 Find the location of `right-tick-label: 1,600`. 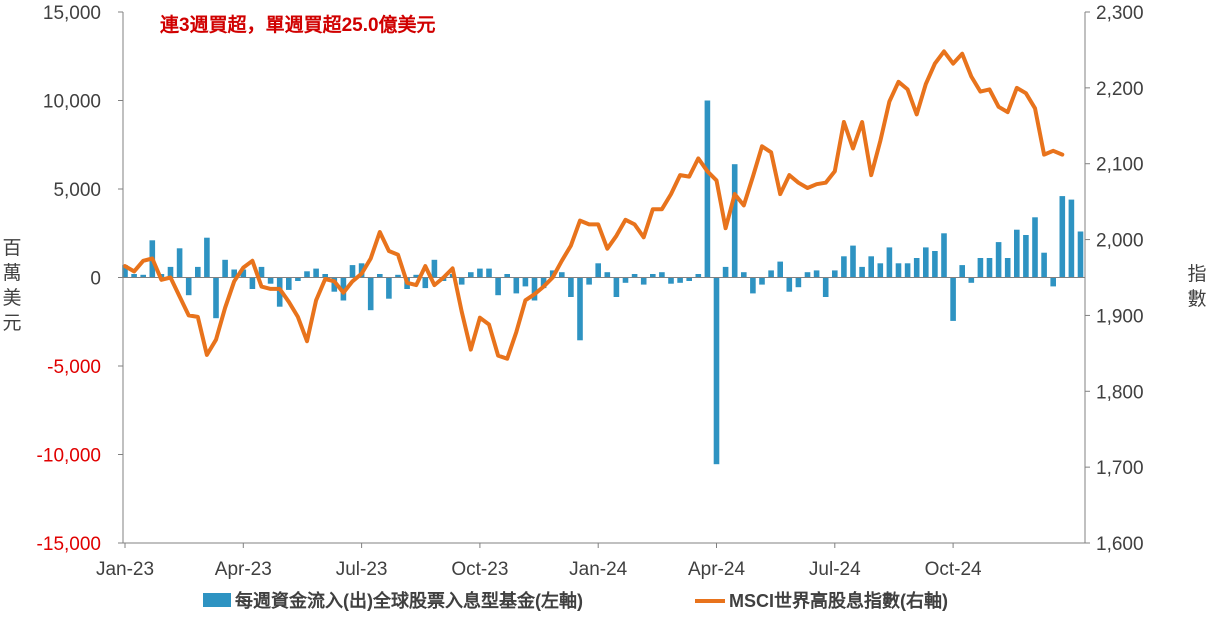

right-tick-label: 1,600 is located at coordinates (1120, 544).